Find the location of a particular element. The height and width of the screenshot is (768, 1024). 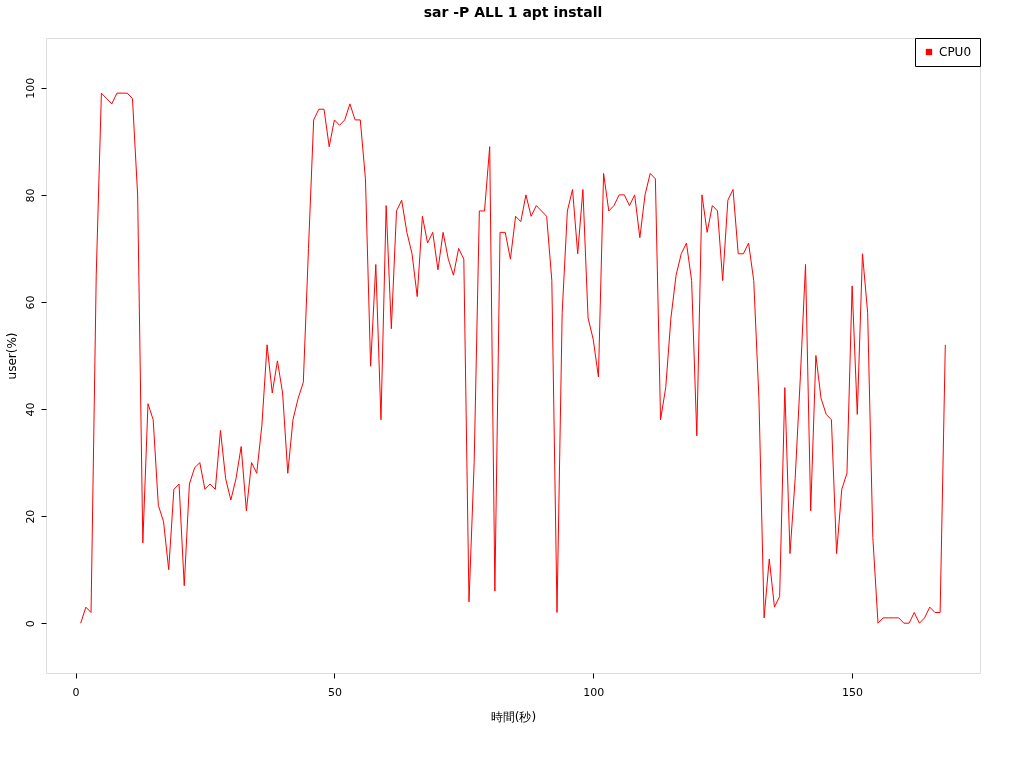

legend-label: CPU0 is located at coordinates (955, 52).